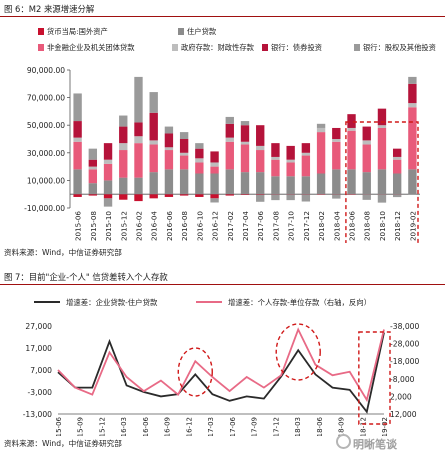 The height and width of the screenshot is (466, 445). Describe the element at coordinates (374, 378) in the screenshot. I see `annotation-box` at that location.